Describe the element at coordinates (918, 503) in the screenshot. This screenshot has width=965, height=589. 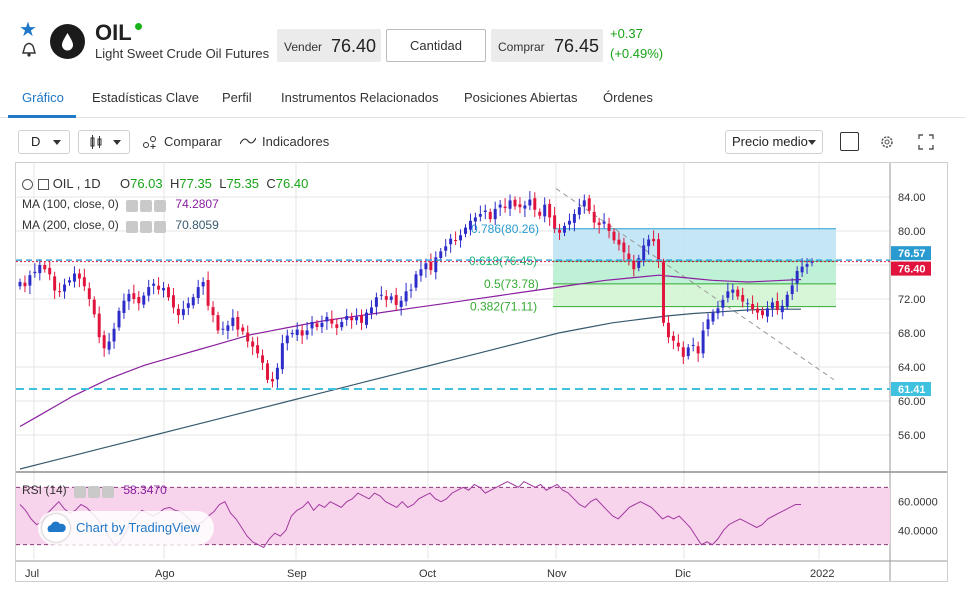
I see `rsi-tick-label: 60.0000` at that location.